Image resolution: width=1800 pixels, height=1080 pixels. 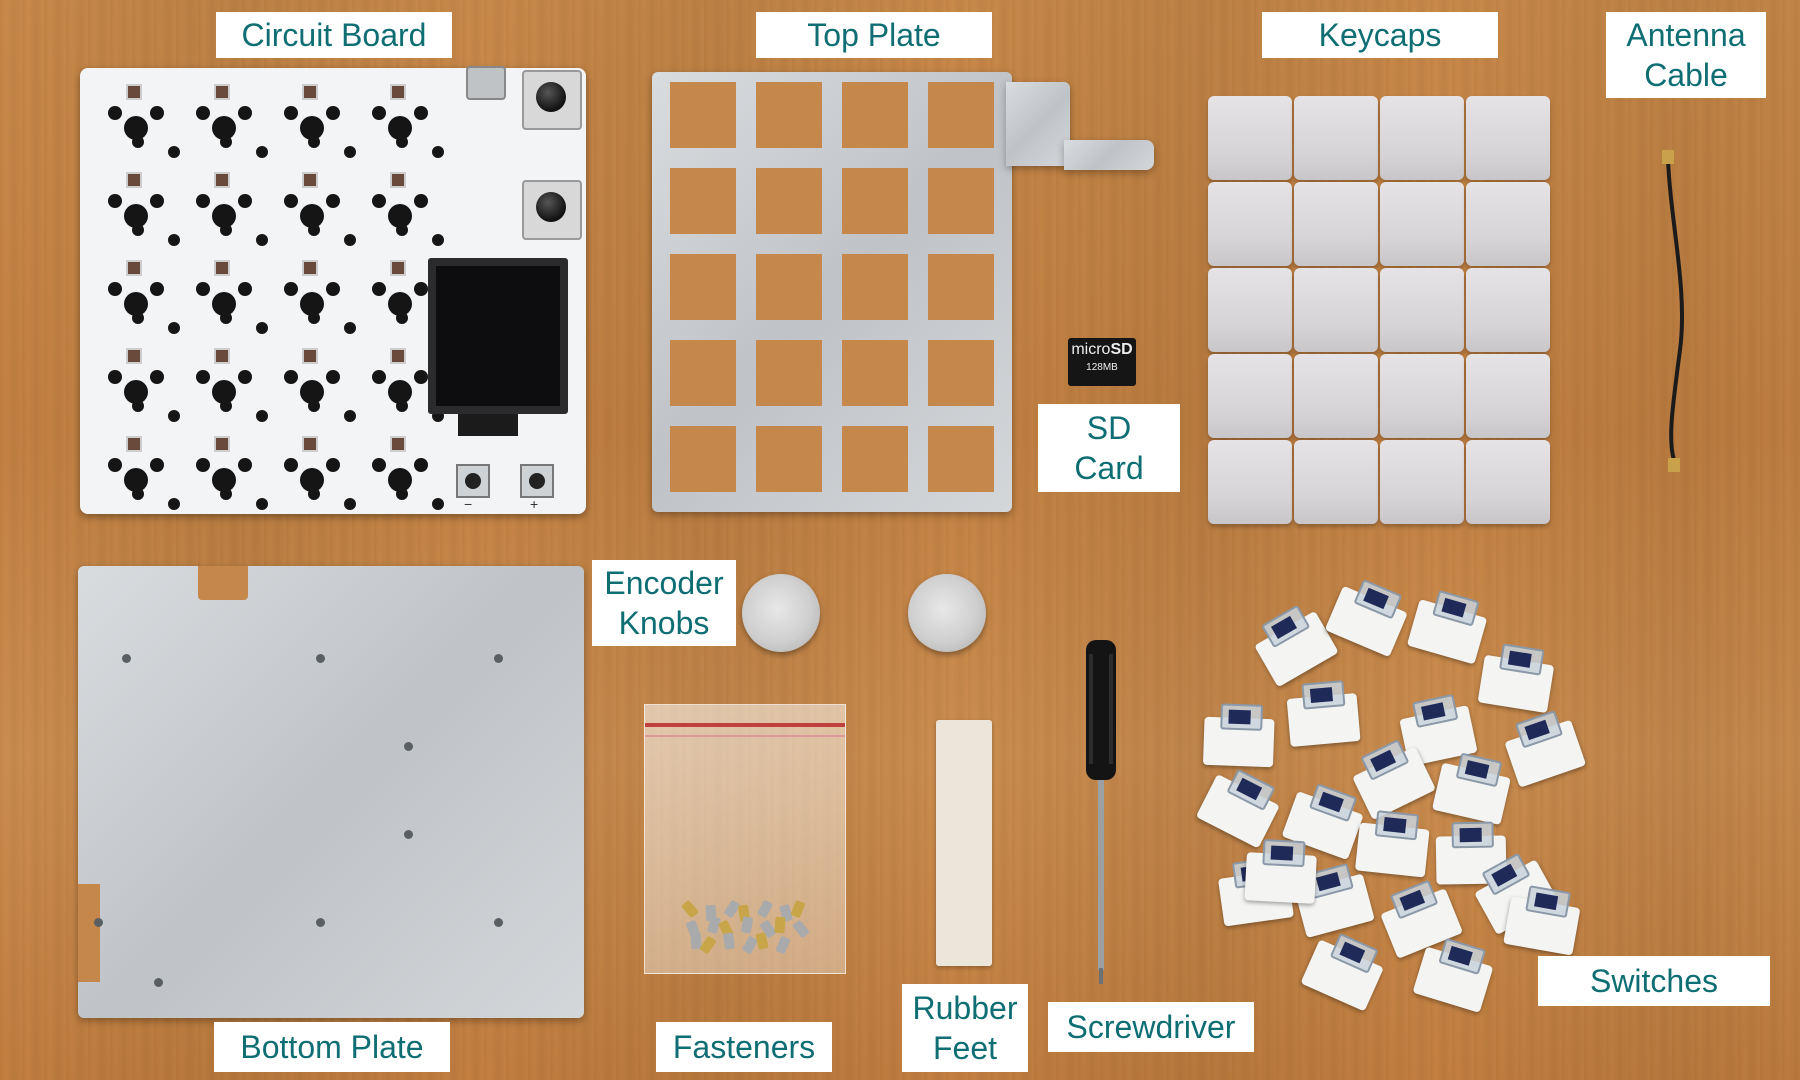 I want to click on sd-brand: micro, so click(x=1091, y=349).